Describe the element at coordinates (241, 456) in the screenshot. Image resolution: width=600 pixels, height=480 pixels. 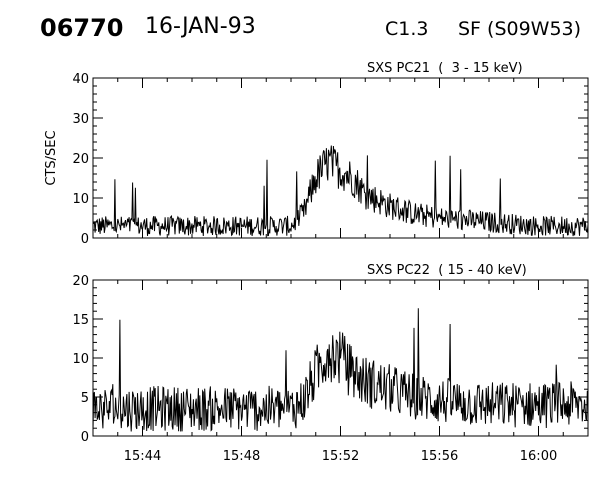
I see `x-tick-label: 15:48` at that location.